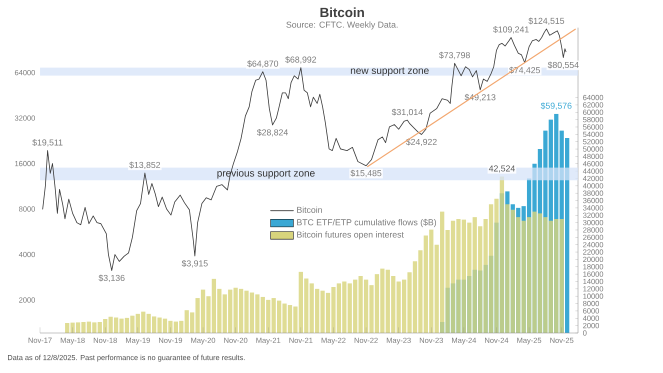 This screenshot has width=663, height=373. I want to click on data-label: $80,554, so click(563, 66).